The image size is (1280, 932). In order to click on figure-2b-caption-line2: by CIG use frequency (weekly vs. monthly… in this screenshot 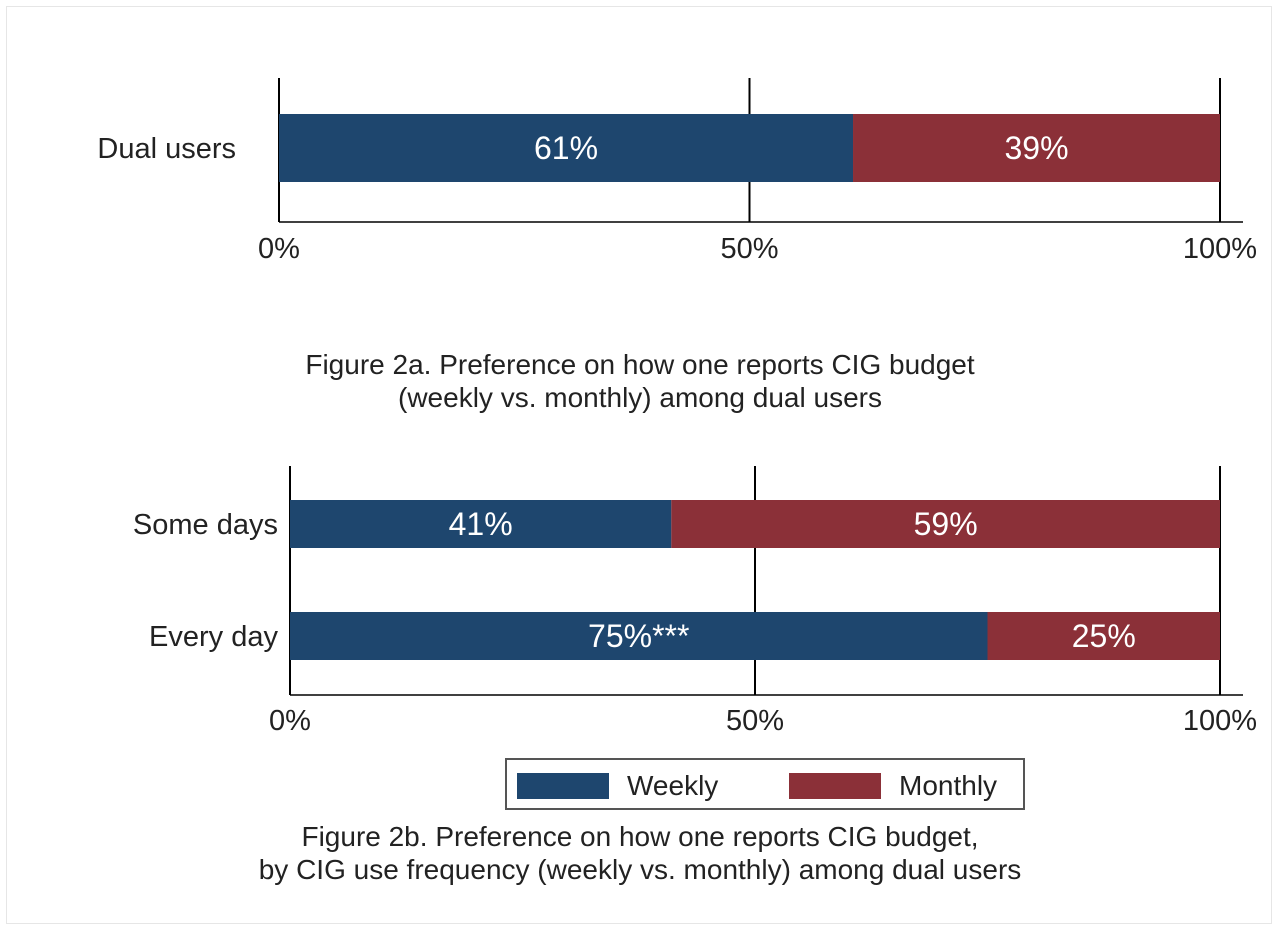, I will do `click(640, 869)`.